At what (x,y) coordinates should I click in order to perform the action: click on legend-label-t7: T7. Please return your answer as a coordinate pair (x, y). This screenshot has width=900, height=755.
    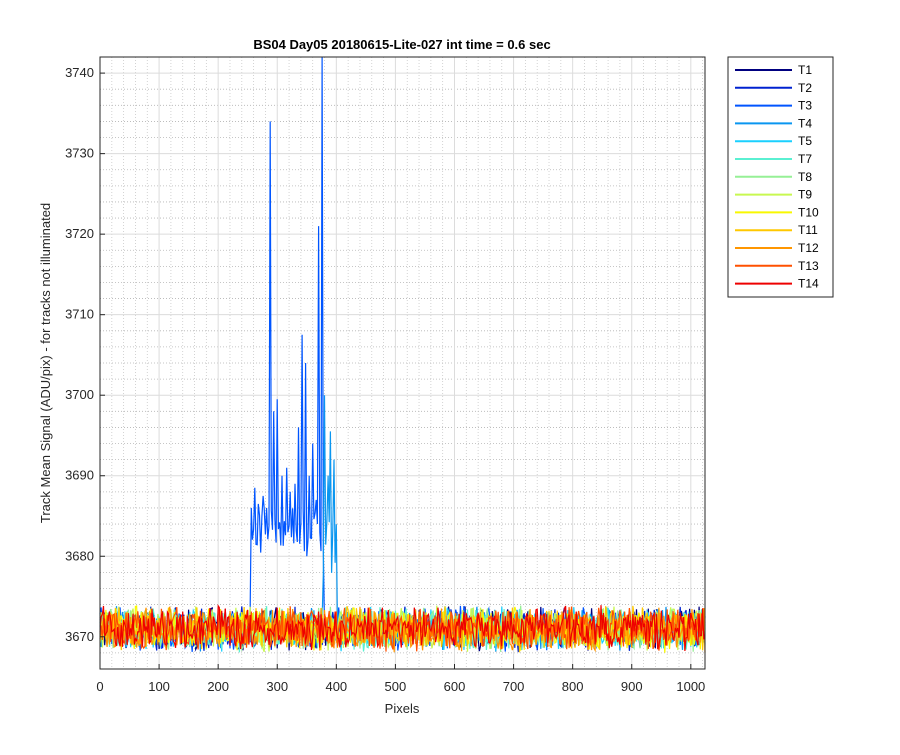
    Looking at the image, I should click on (805, 159).